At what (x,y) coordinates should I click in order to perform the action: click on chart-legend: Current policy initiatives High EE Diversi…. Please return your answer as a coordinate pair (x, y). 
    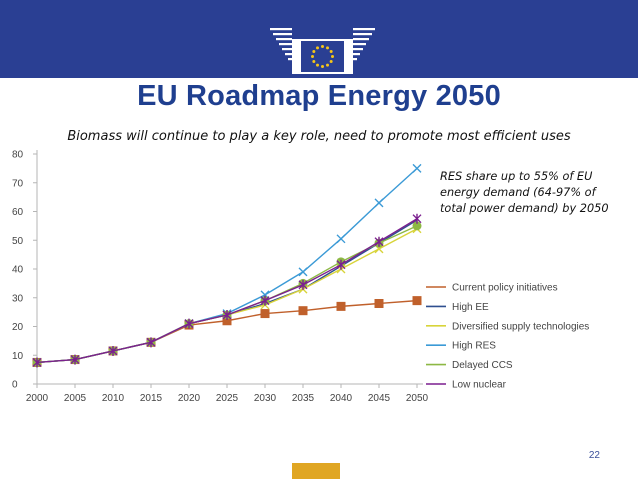
    Looking at the image, I should click on (507, 337).